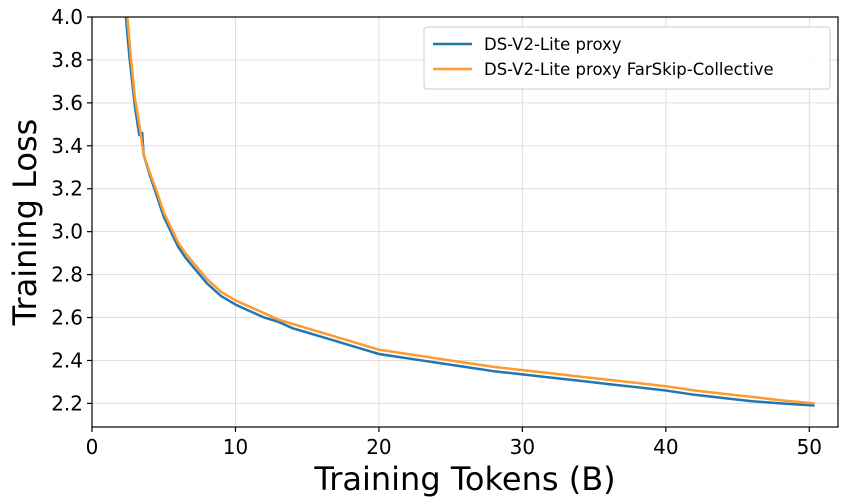  Describe the element at coordinates (629, 69) in the screenshot. I see `legend-label-farskip-collective: DS-V2-Lite proxy FarSkip-Collective` at that location.